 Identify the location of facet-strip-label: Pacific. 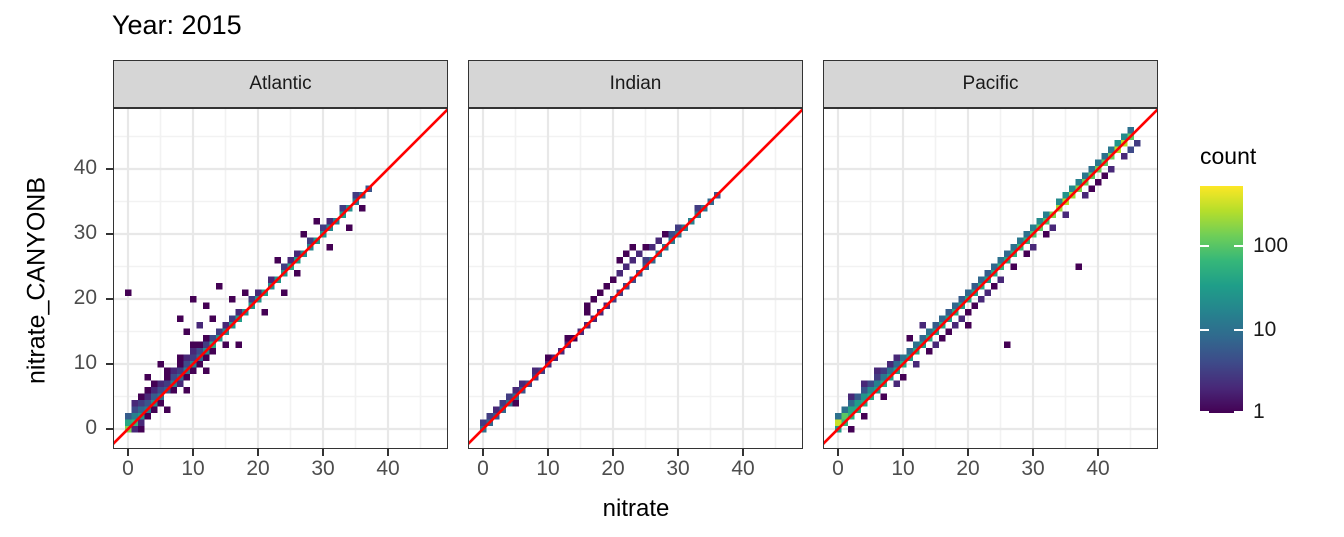
(990, 83).